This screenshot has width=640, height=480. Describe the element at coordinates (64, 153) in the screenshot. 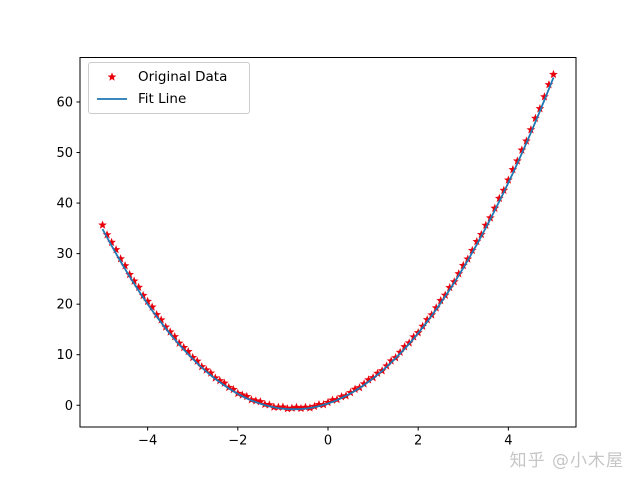

I see `y-tick-label: 50` at that location.